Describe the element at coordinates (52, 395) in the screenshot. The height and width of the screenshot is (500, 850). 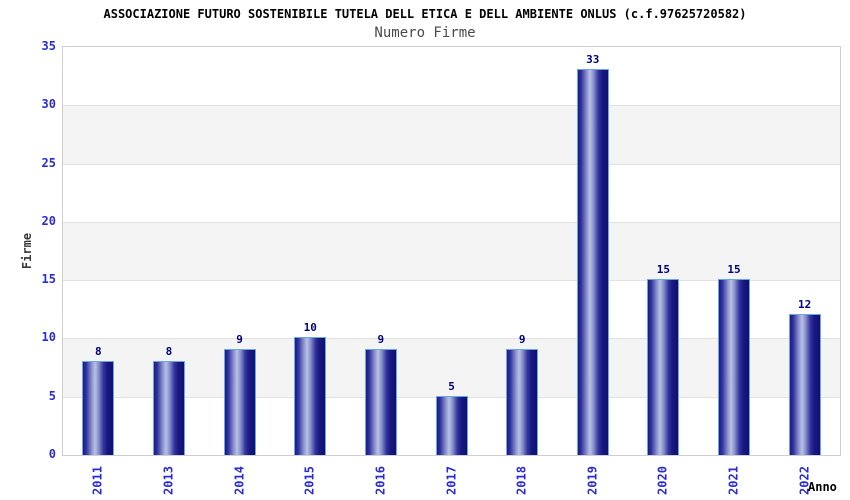
I see `y-tick-label: 5` at that location.